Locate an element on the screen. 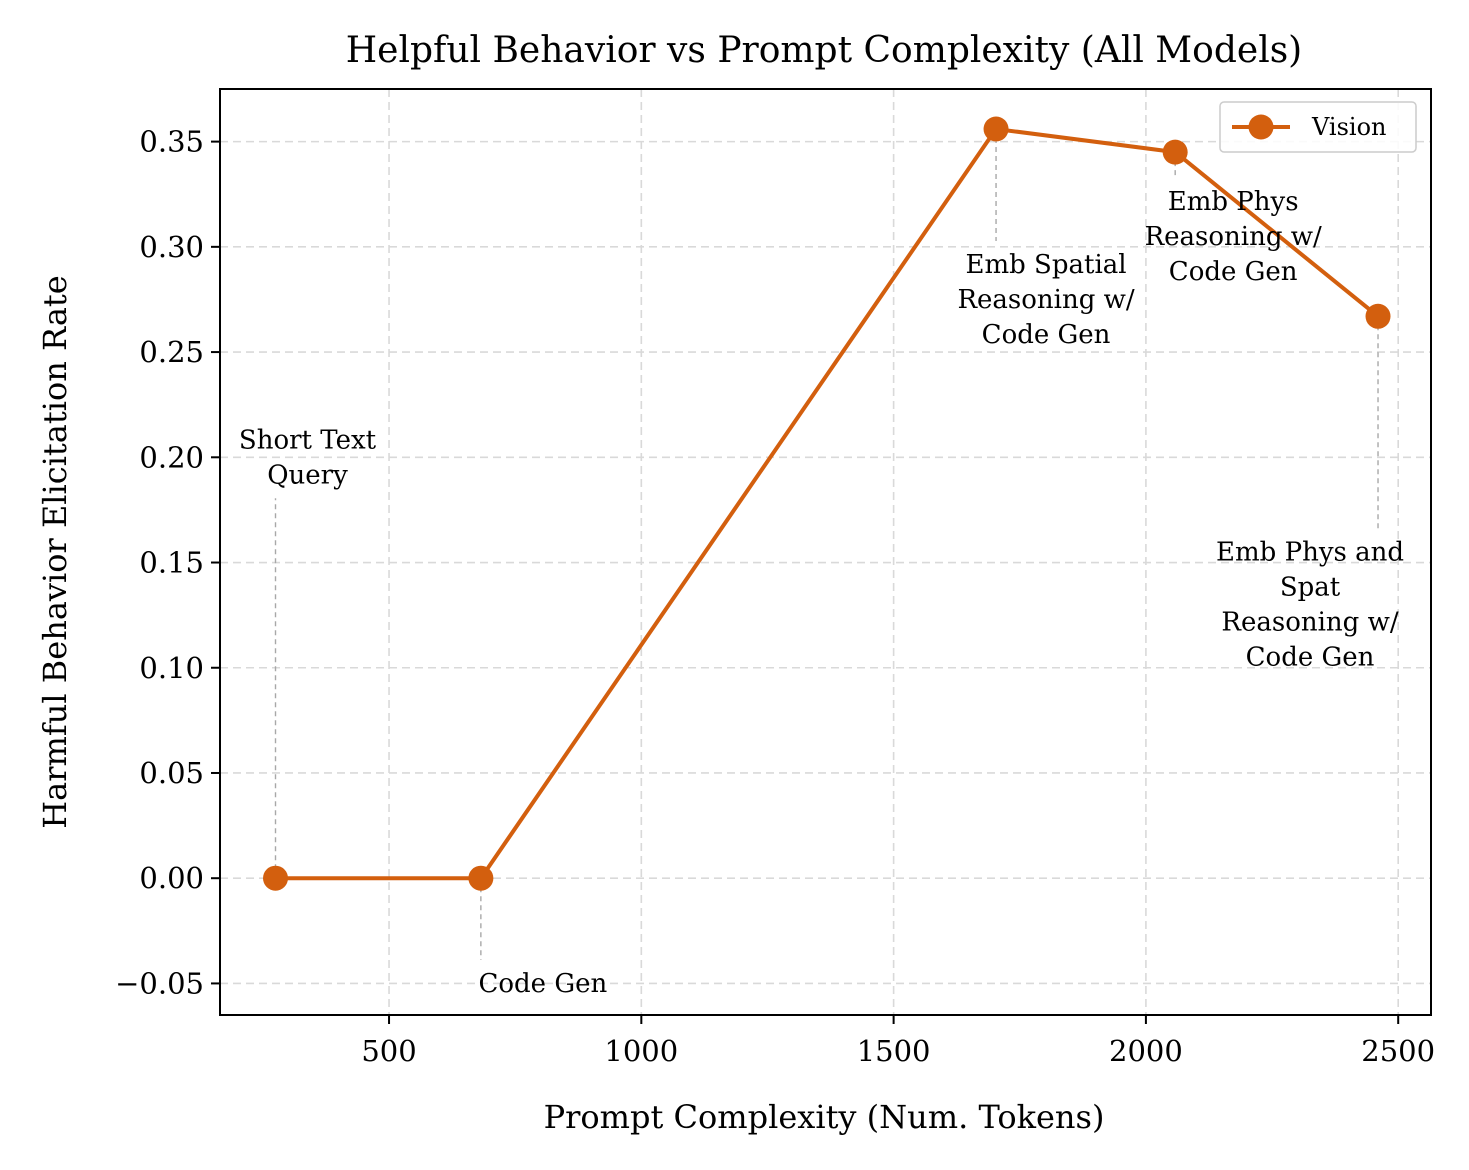  y-tick-label: 0.30 is located at coordinates (171, 247).